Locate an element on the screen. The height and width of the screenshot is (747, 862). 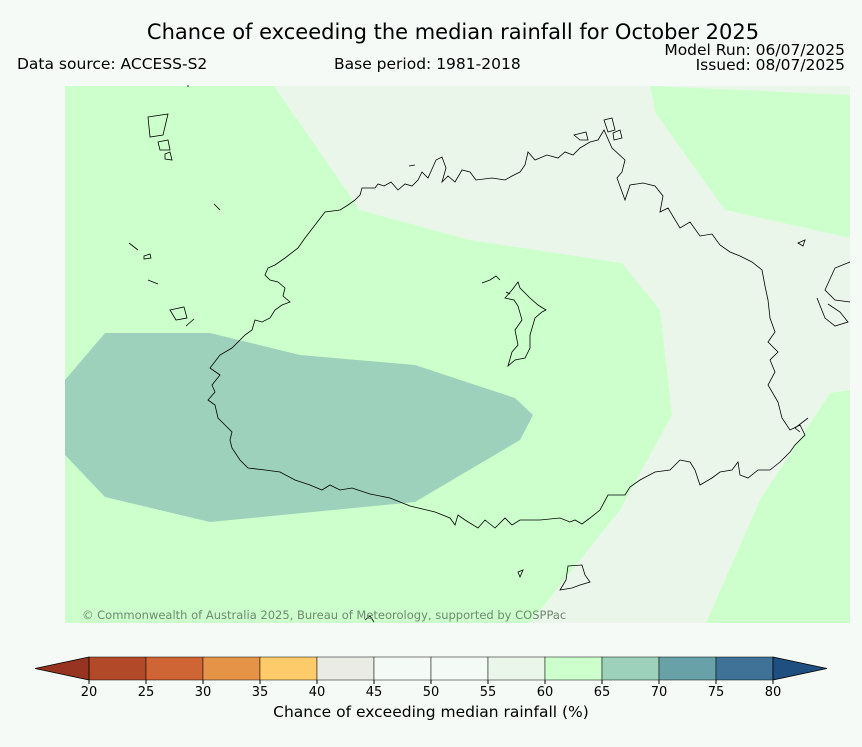
central-island-coastline is located at coordinates (525, 324).